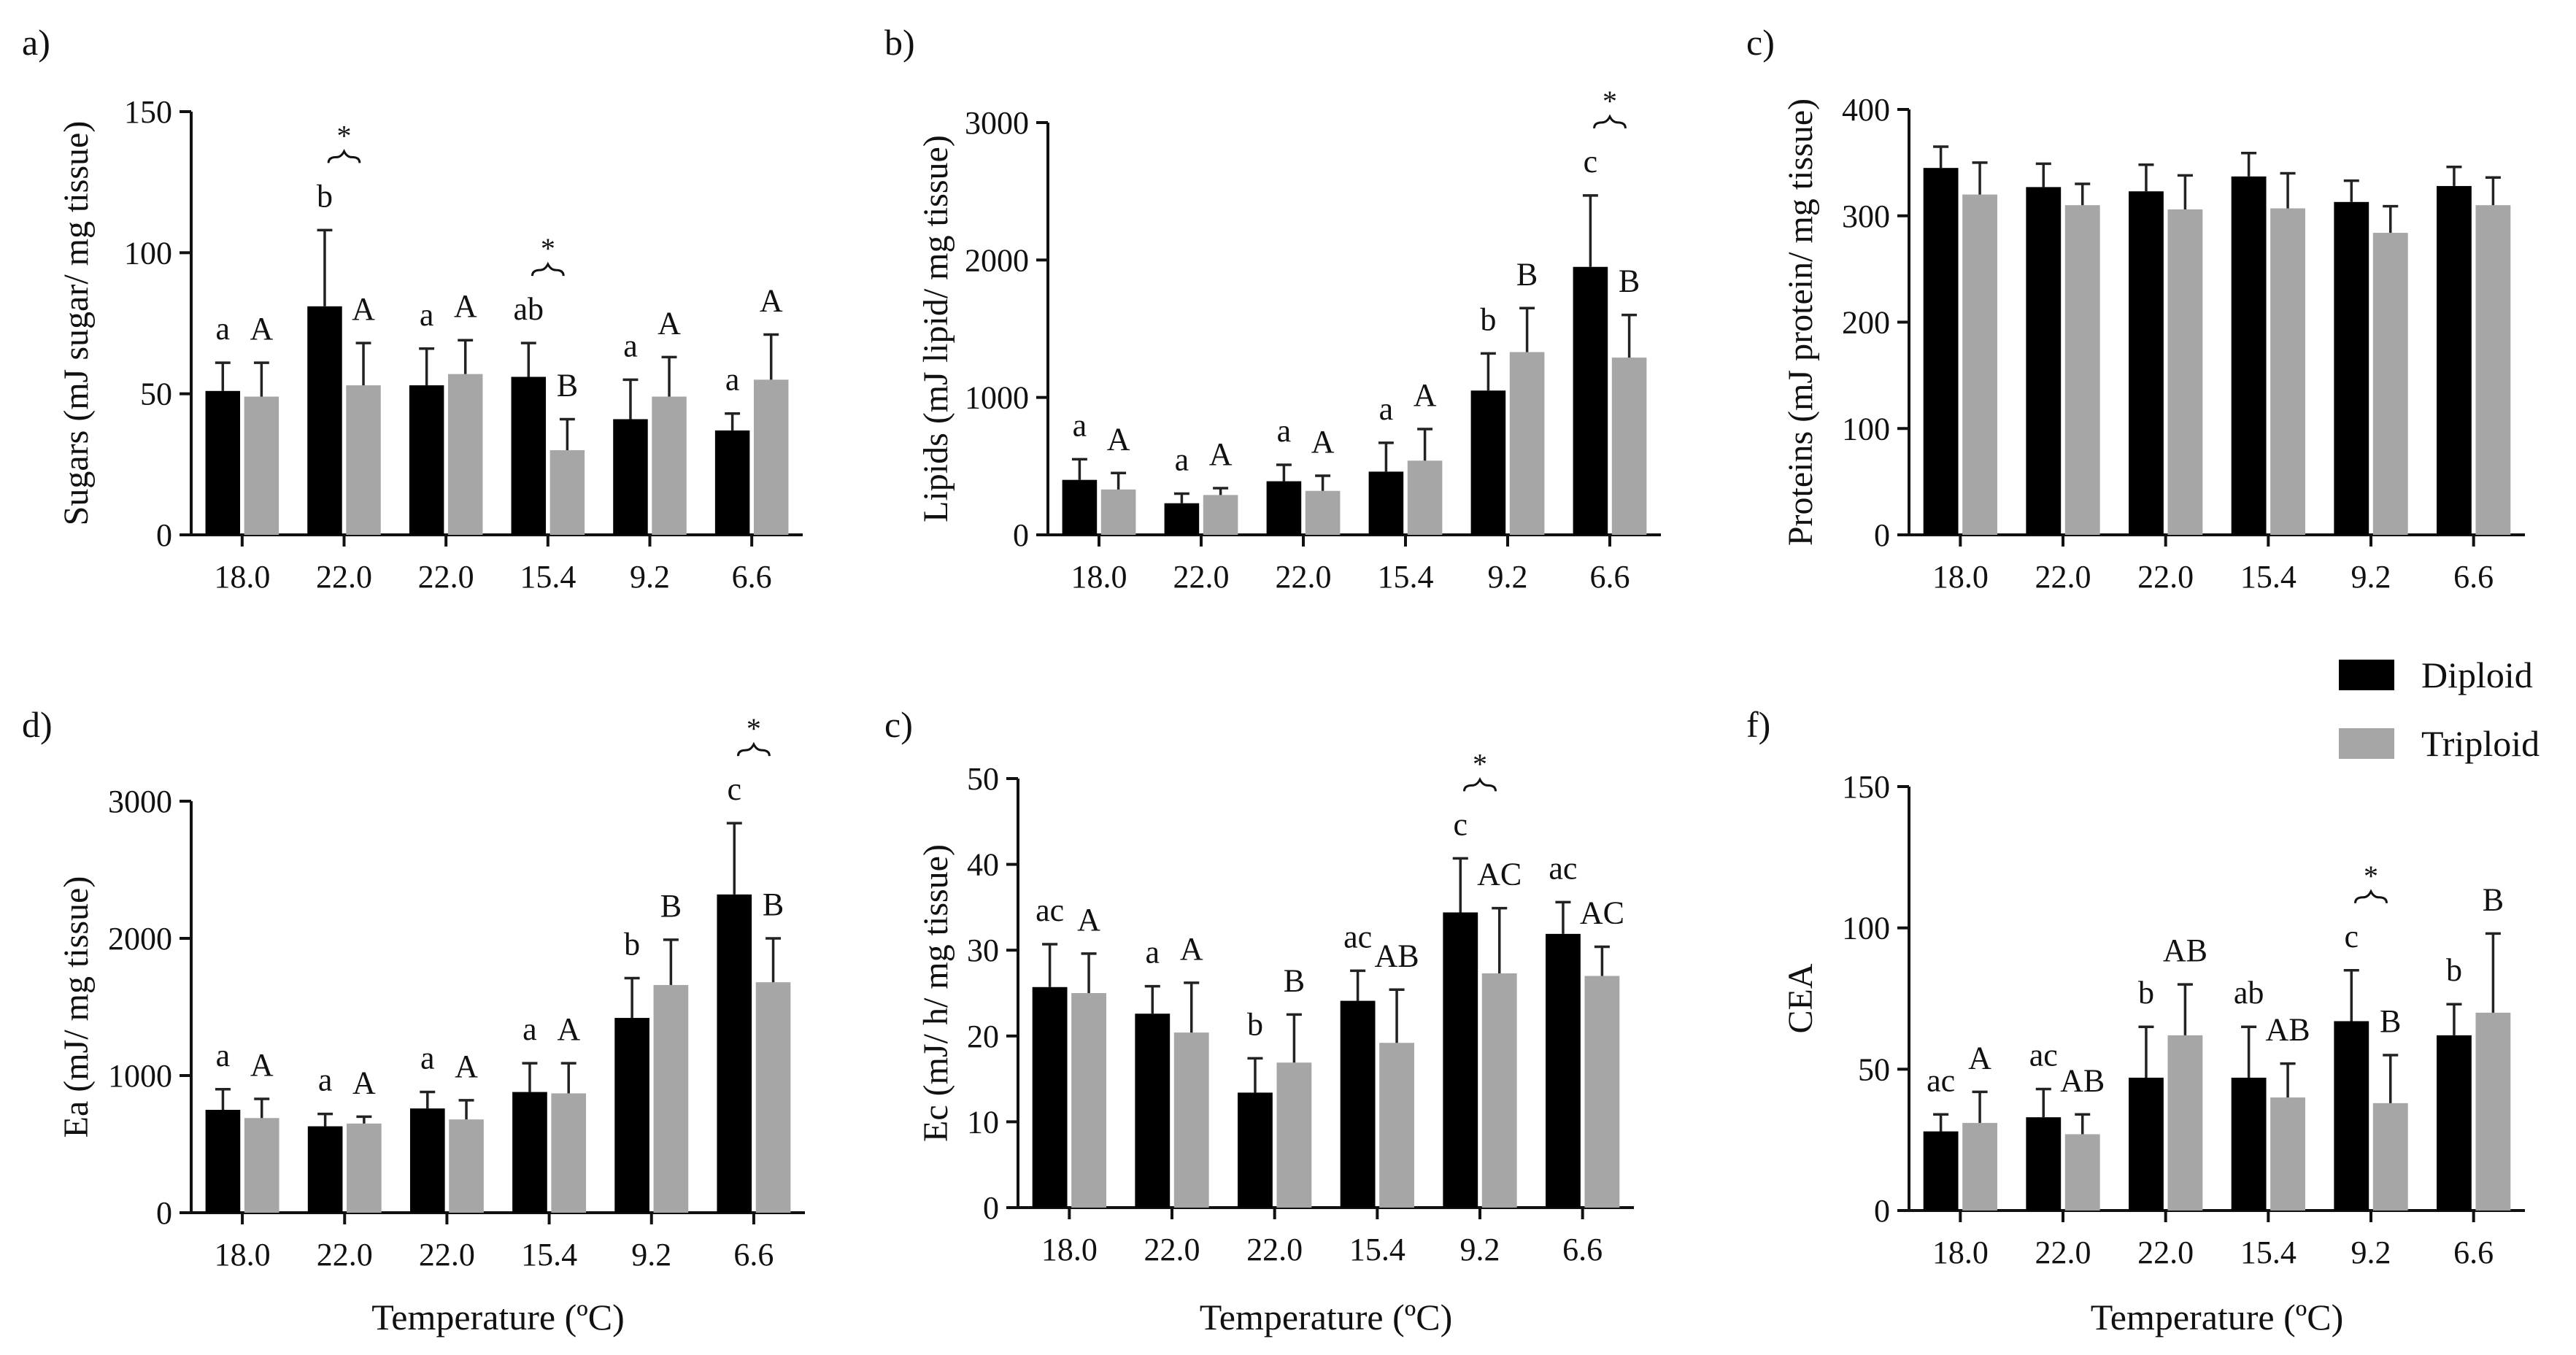 This screenshot has width=2576, height=1355. I want to click on y-tick-label: 400, so click(1866, 110).